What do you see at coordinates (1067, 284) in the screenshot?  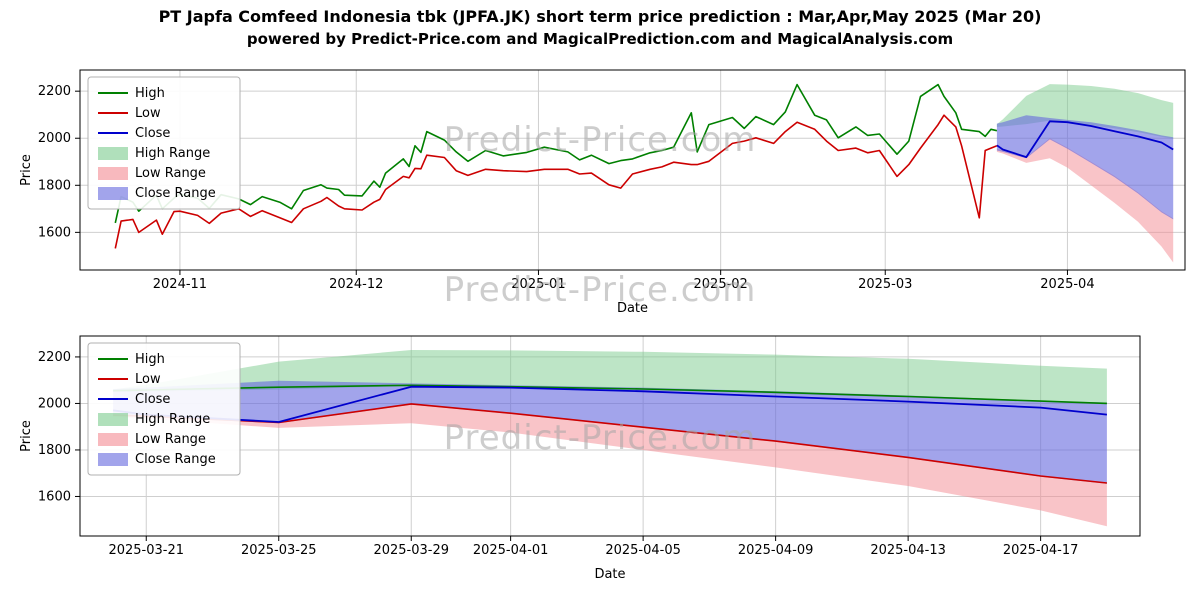 I see `x-tick-label: 2025-04` at bounding box center [1067, 284].